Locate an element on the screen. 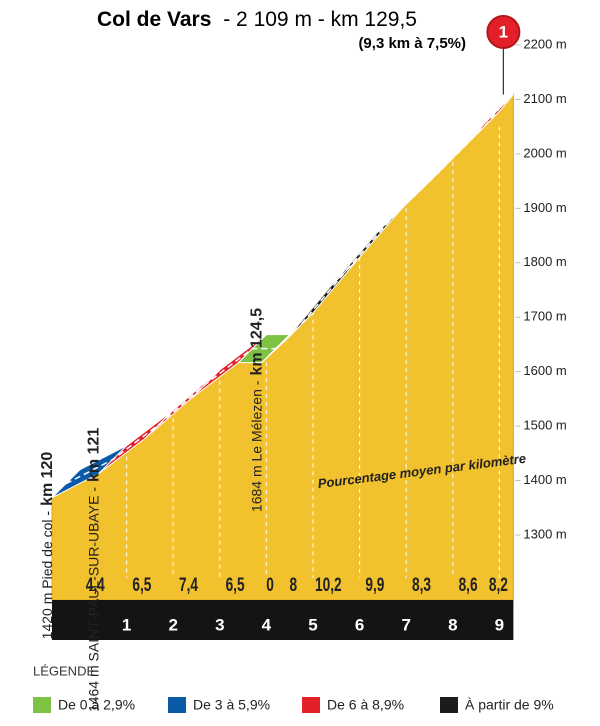 This screenshot has height=726, width=600. y-tick-label: 1900 m is located at coordinates (544, 207).